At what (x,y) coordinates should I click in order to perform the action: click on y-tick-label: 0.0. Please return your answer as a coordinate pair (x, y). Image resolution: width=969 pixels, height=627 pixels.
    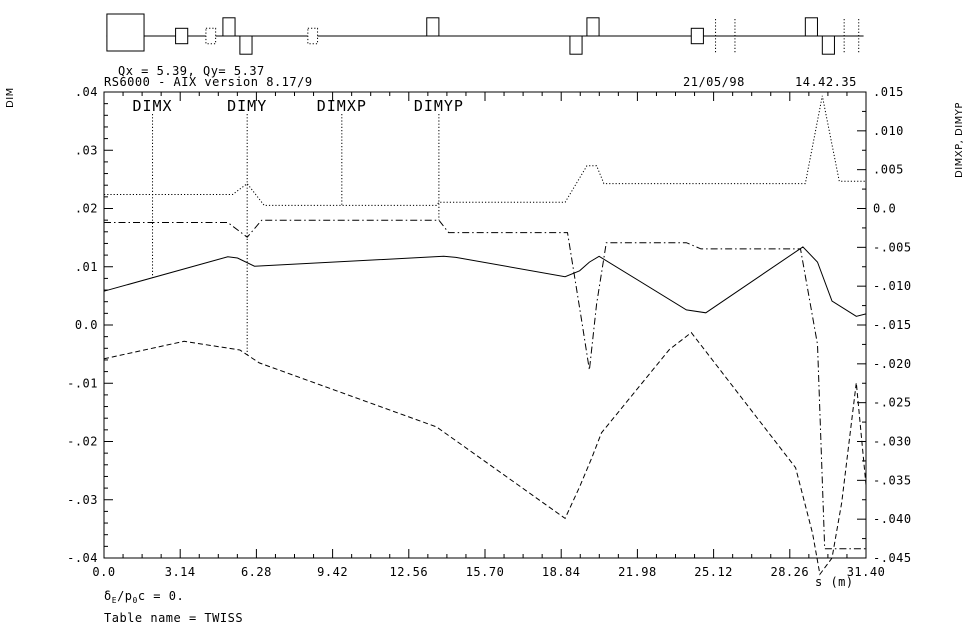
    Looking at the image, I should click on (86, 325).